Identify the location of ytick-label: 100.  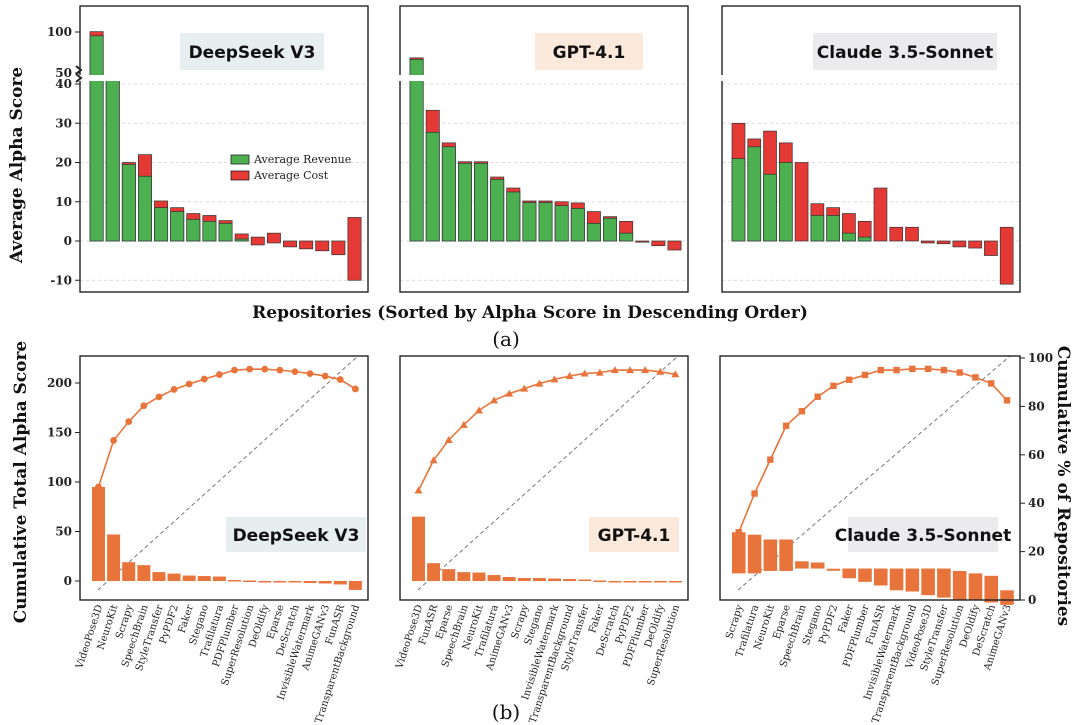
(59, 482).